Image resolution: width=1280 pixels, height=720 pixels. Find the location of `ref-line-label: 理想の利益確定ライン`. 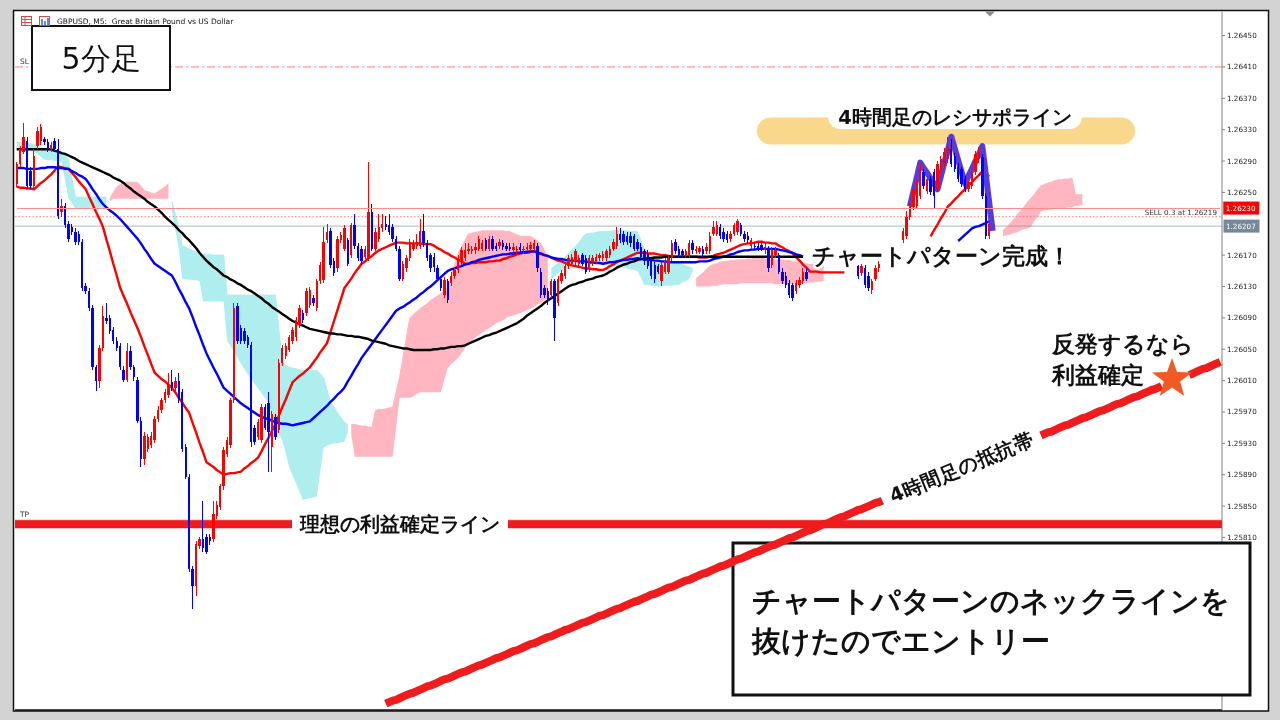

ref-line-label: 理想の利益確定ライン is located at coordinates (399, 524).